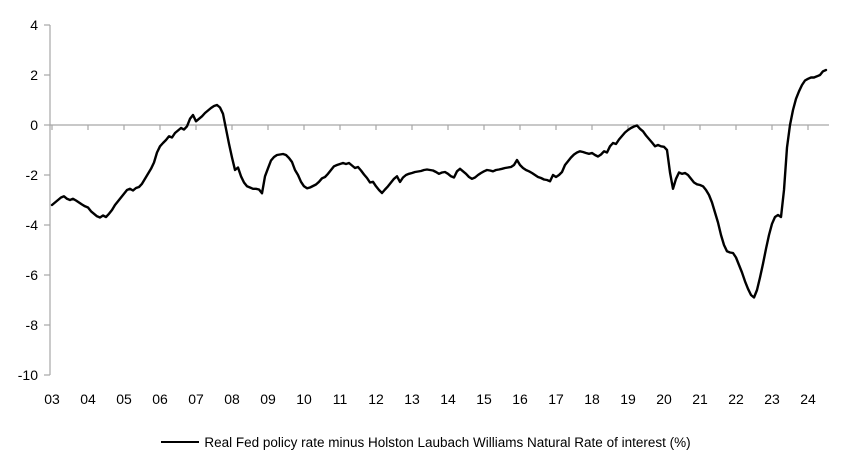 This screenshot has width=852, height=471. Describe the element at coordinates (32, 225) in the screenshot. I see `y-tick-label: -4` at that location.